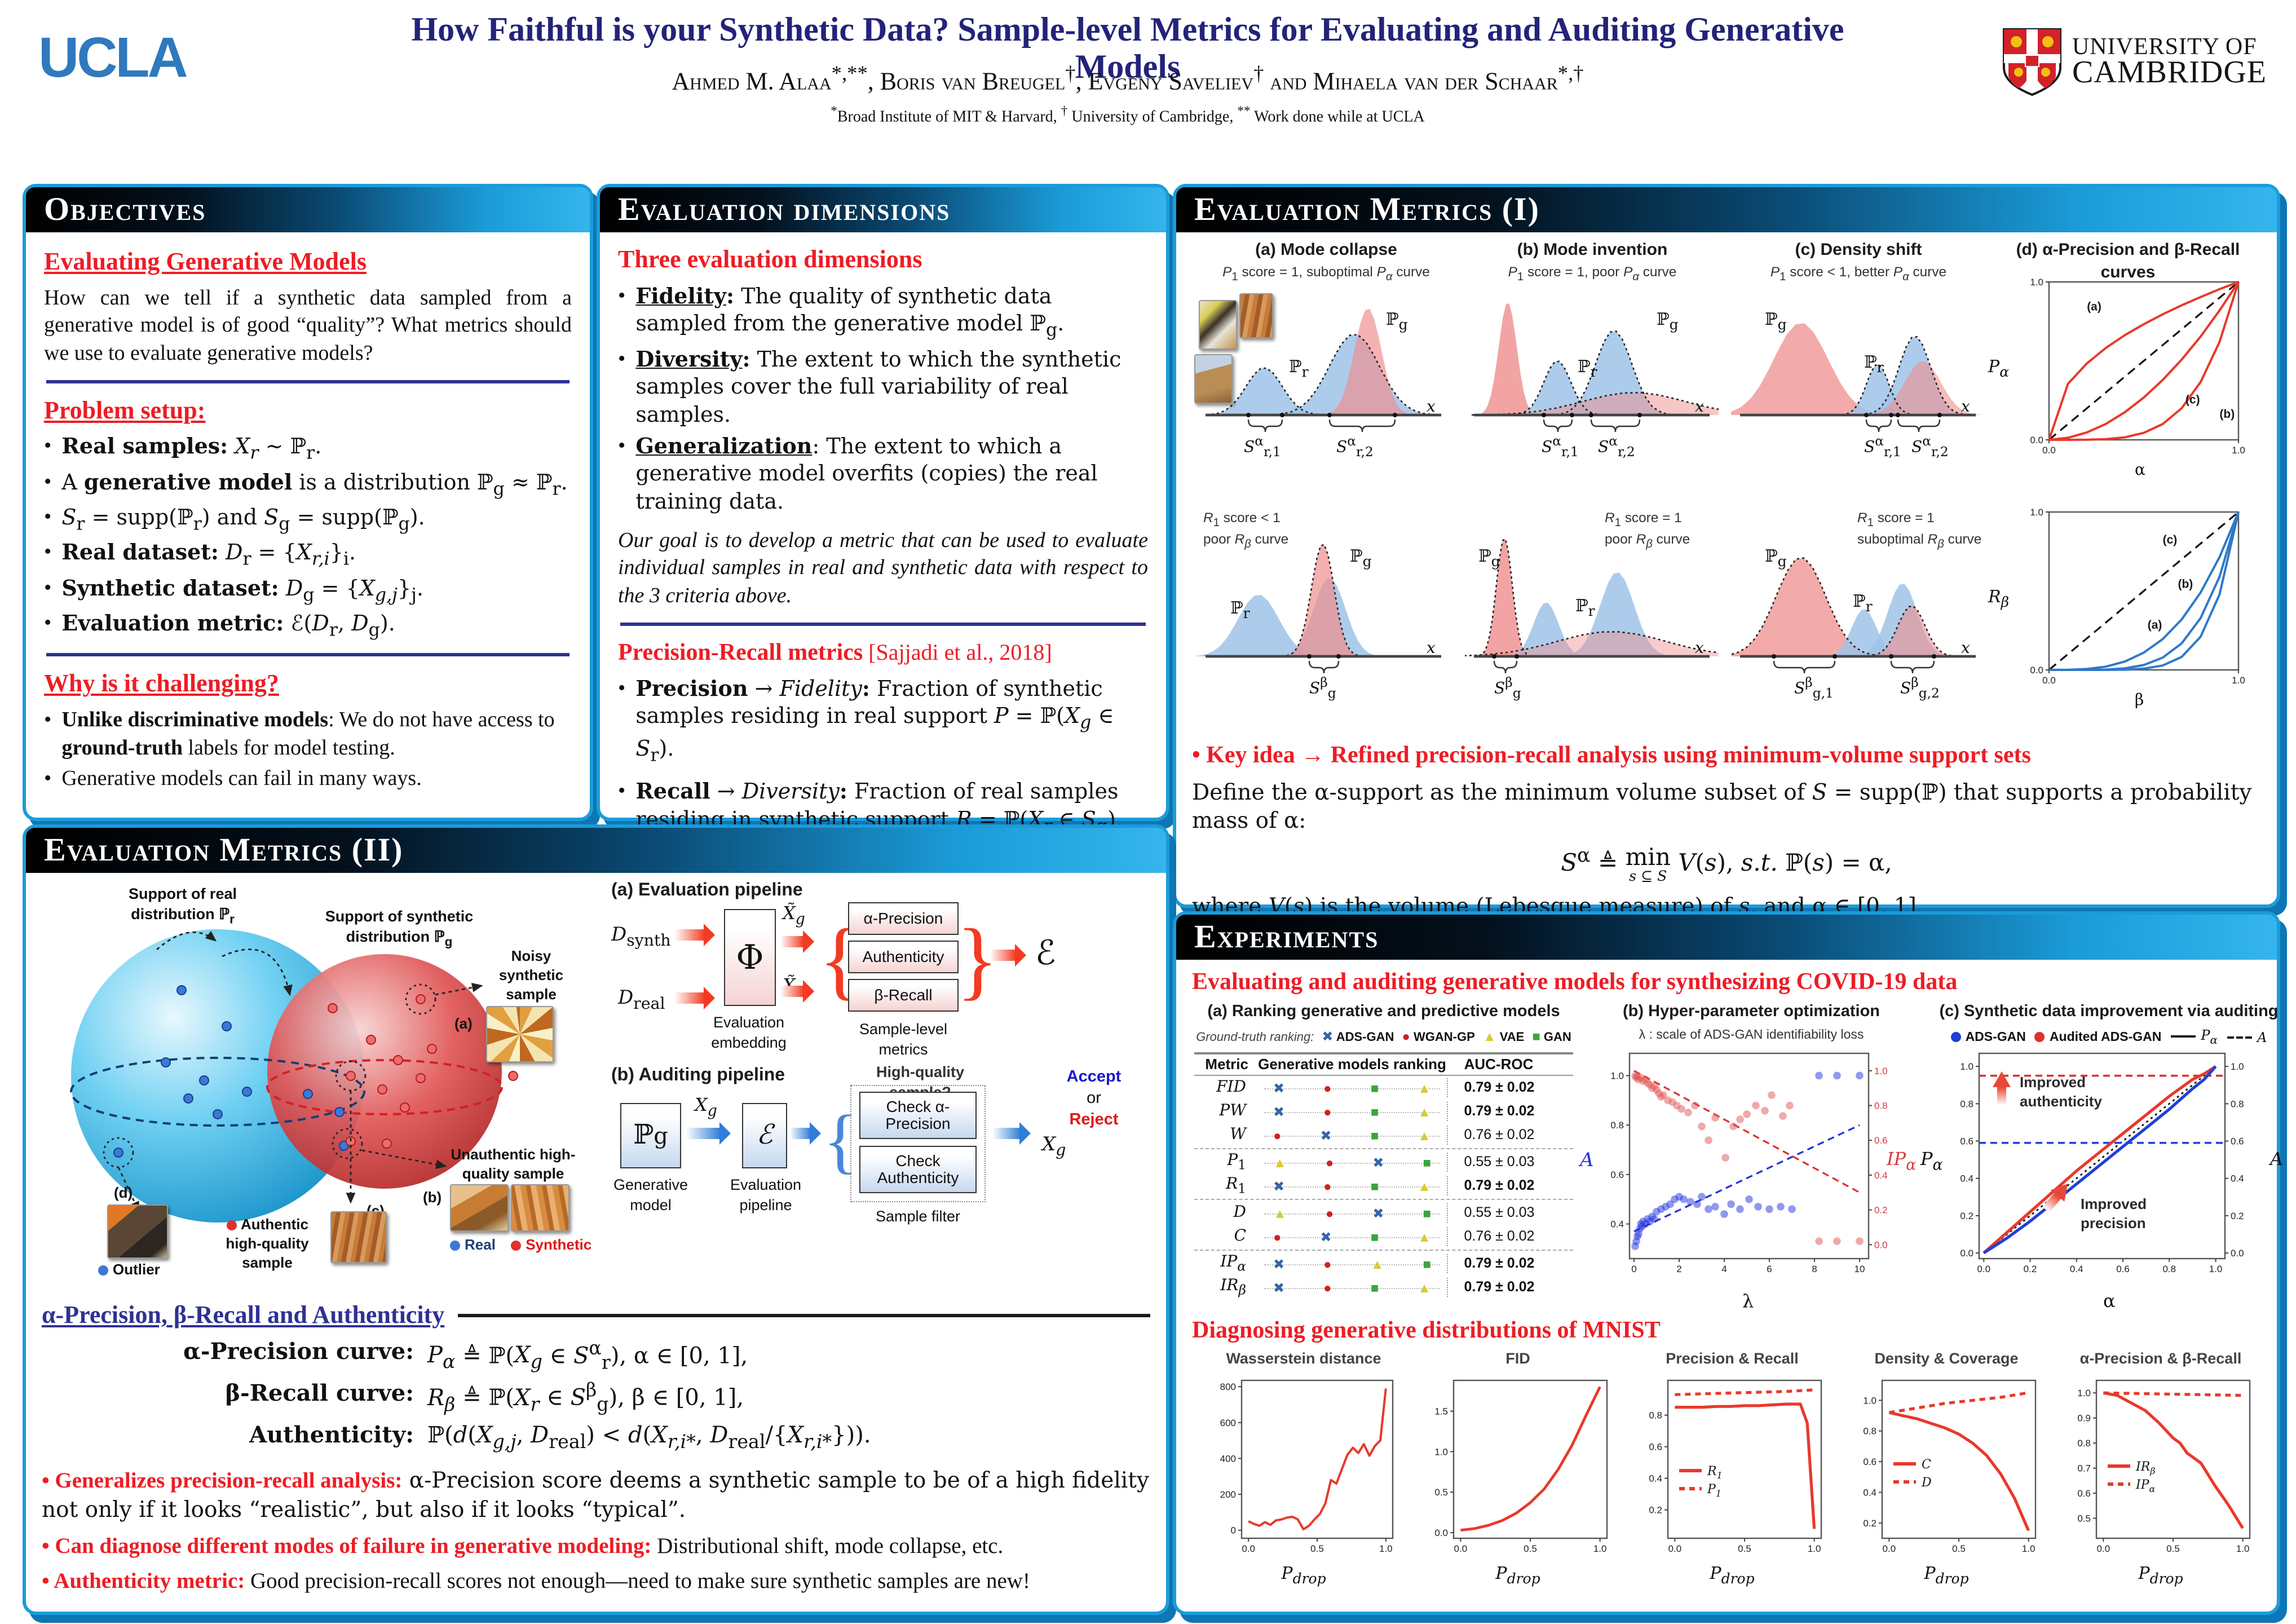  Describe the element at coordinates (1228, 1422) in the screenshot. I see `svg-text: 600` at that location.